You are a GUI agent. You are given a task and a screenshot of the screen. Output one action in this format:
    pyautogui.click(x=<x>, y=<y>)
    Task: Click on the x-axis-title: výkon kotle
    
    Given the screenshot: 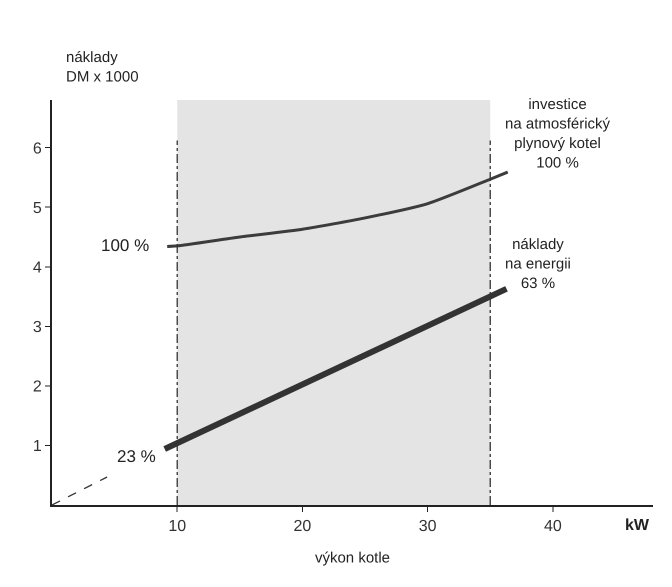 What is the action you would take?
    pyautogui.click(x=352, y=558)
    